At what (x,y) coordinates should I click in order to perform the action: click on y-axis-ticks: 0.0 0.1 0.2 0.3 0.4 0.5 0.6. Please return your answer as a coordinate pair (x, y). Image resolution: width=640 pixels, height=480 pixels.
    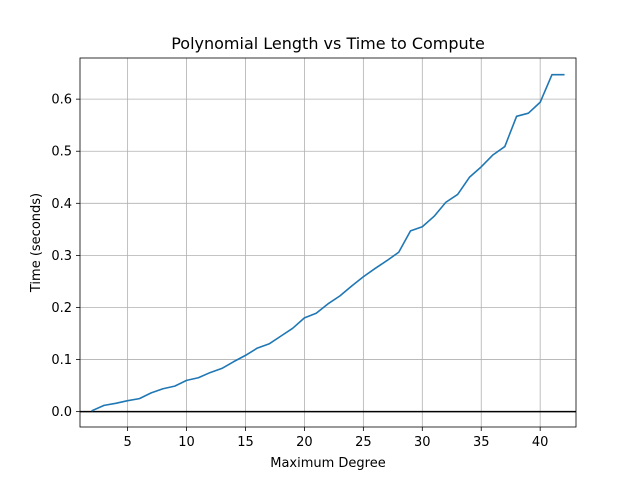
    Looking at the image, I should click on (65, 256).